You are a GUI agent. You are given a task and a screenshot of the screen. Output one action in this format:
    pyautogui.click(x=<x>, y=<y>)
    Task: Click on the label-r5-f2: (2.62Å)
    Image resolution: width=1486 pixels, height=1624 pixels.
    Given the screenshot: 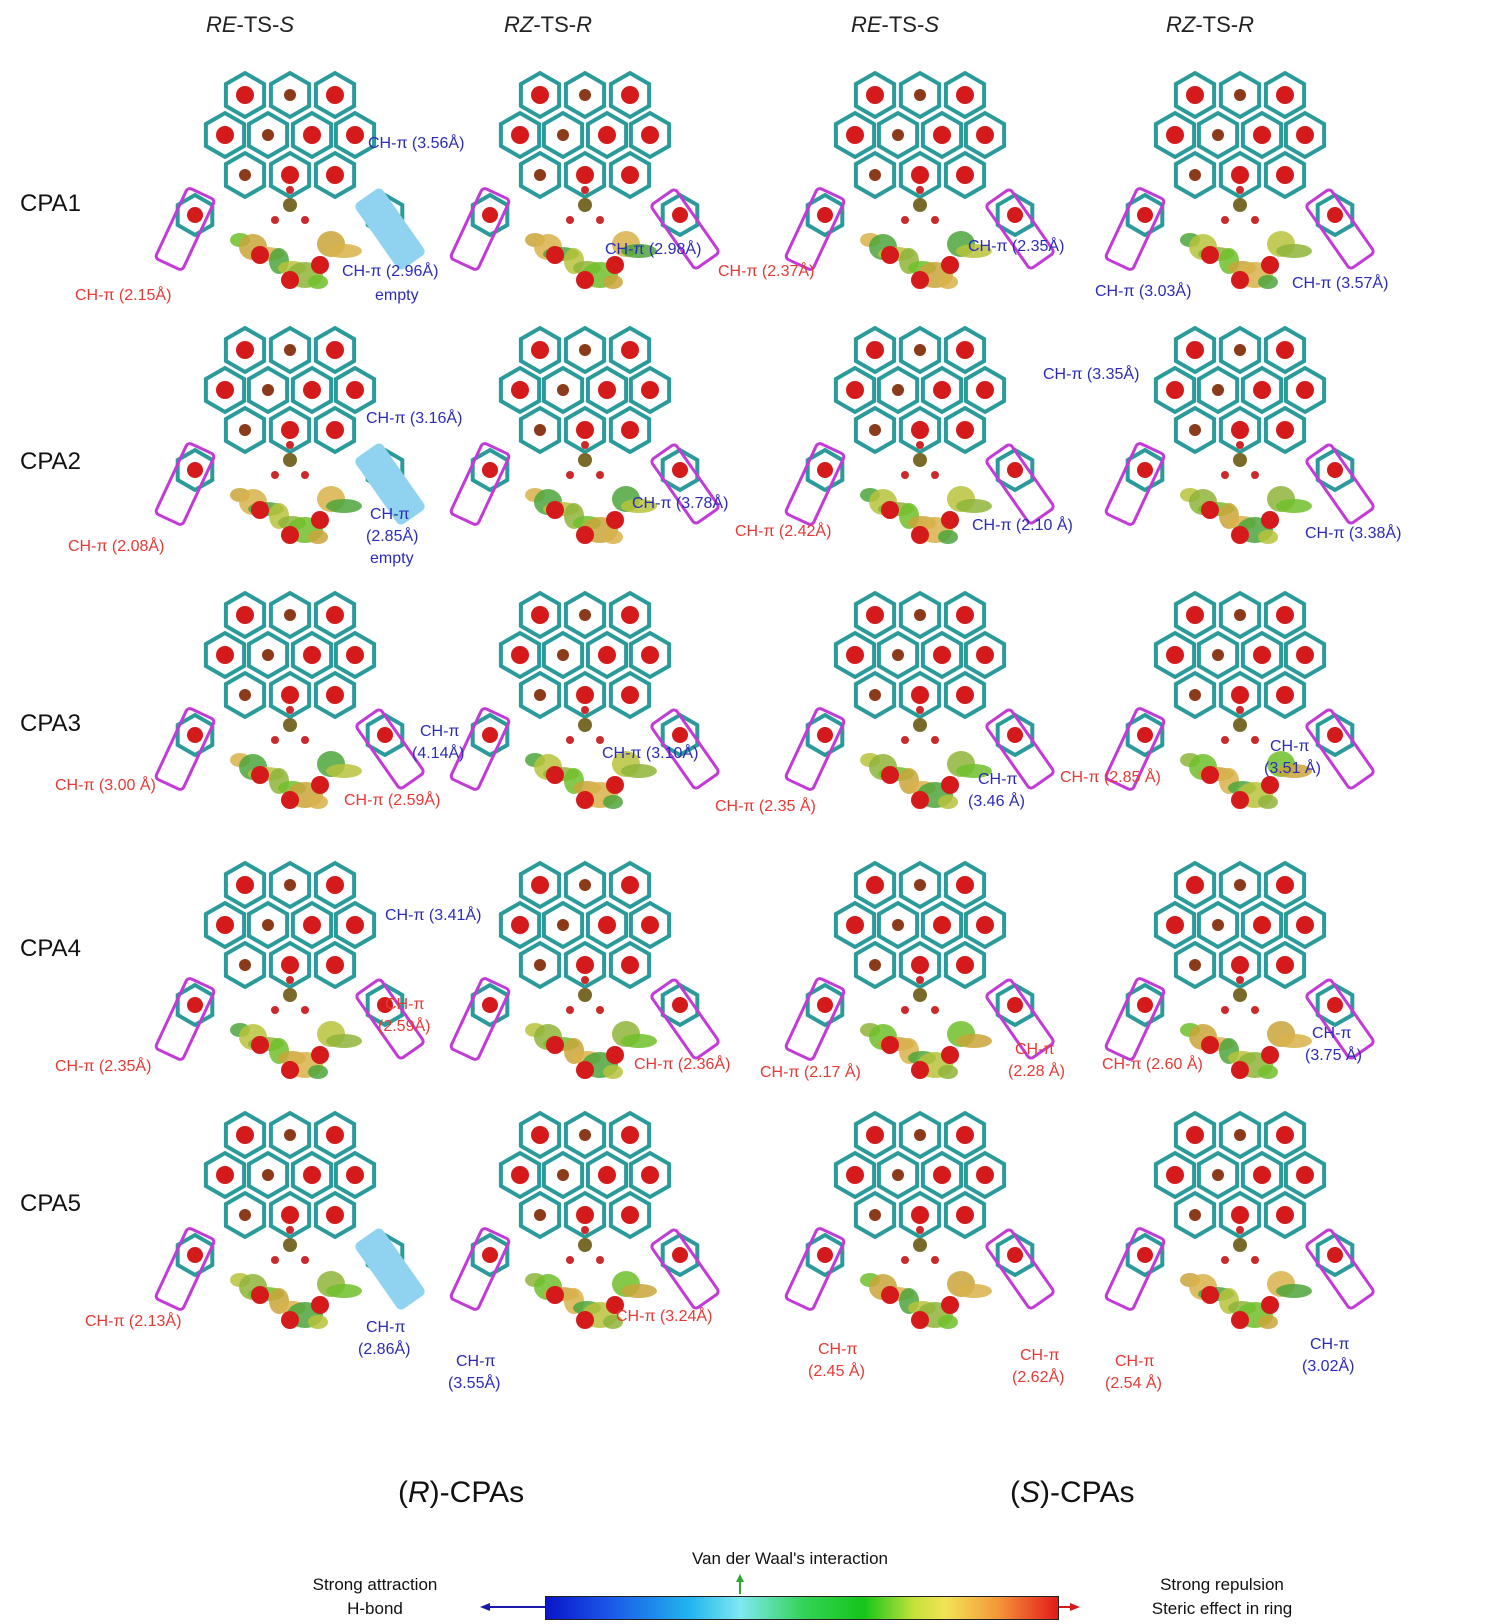 What is the action you would take?
    pyautogui.click(x=1038, y=1377)
    